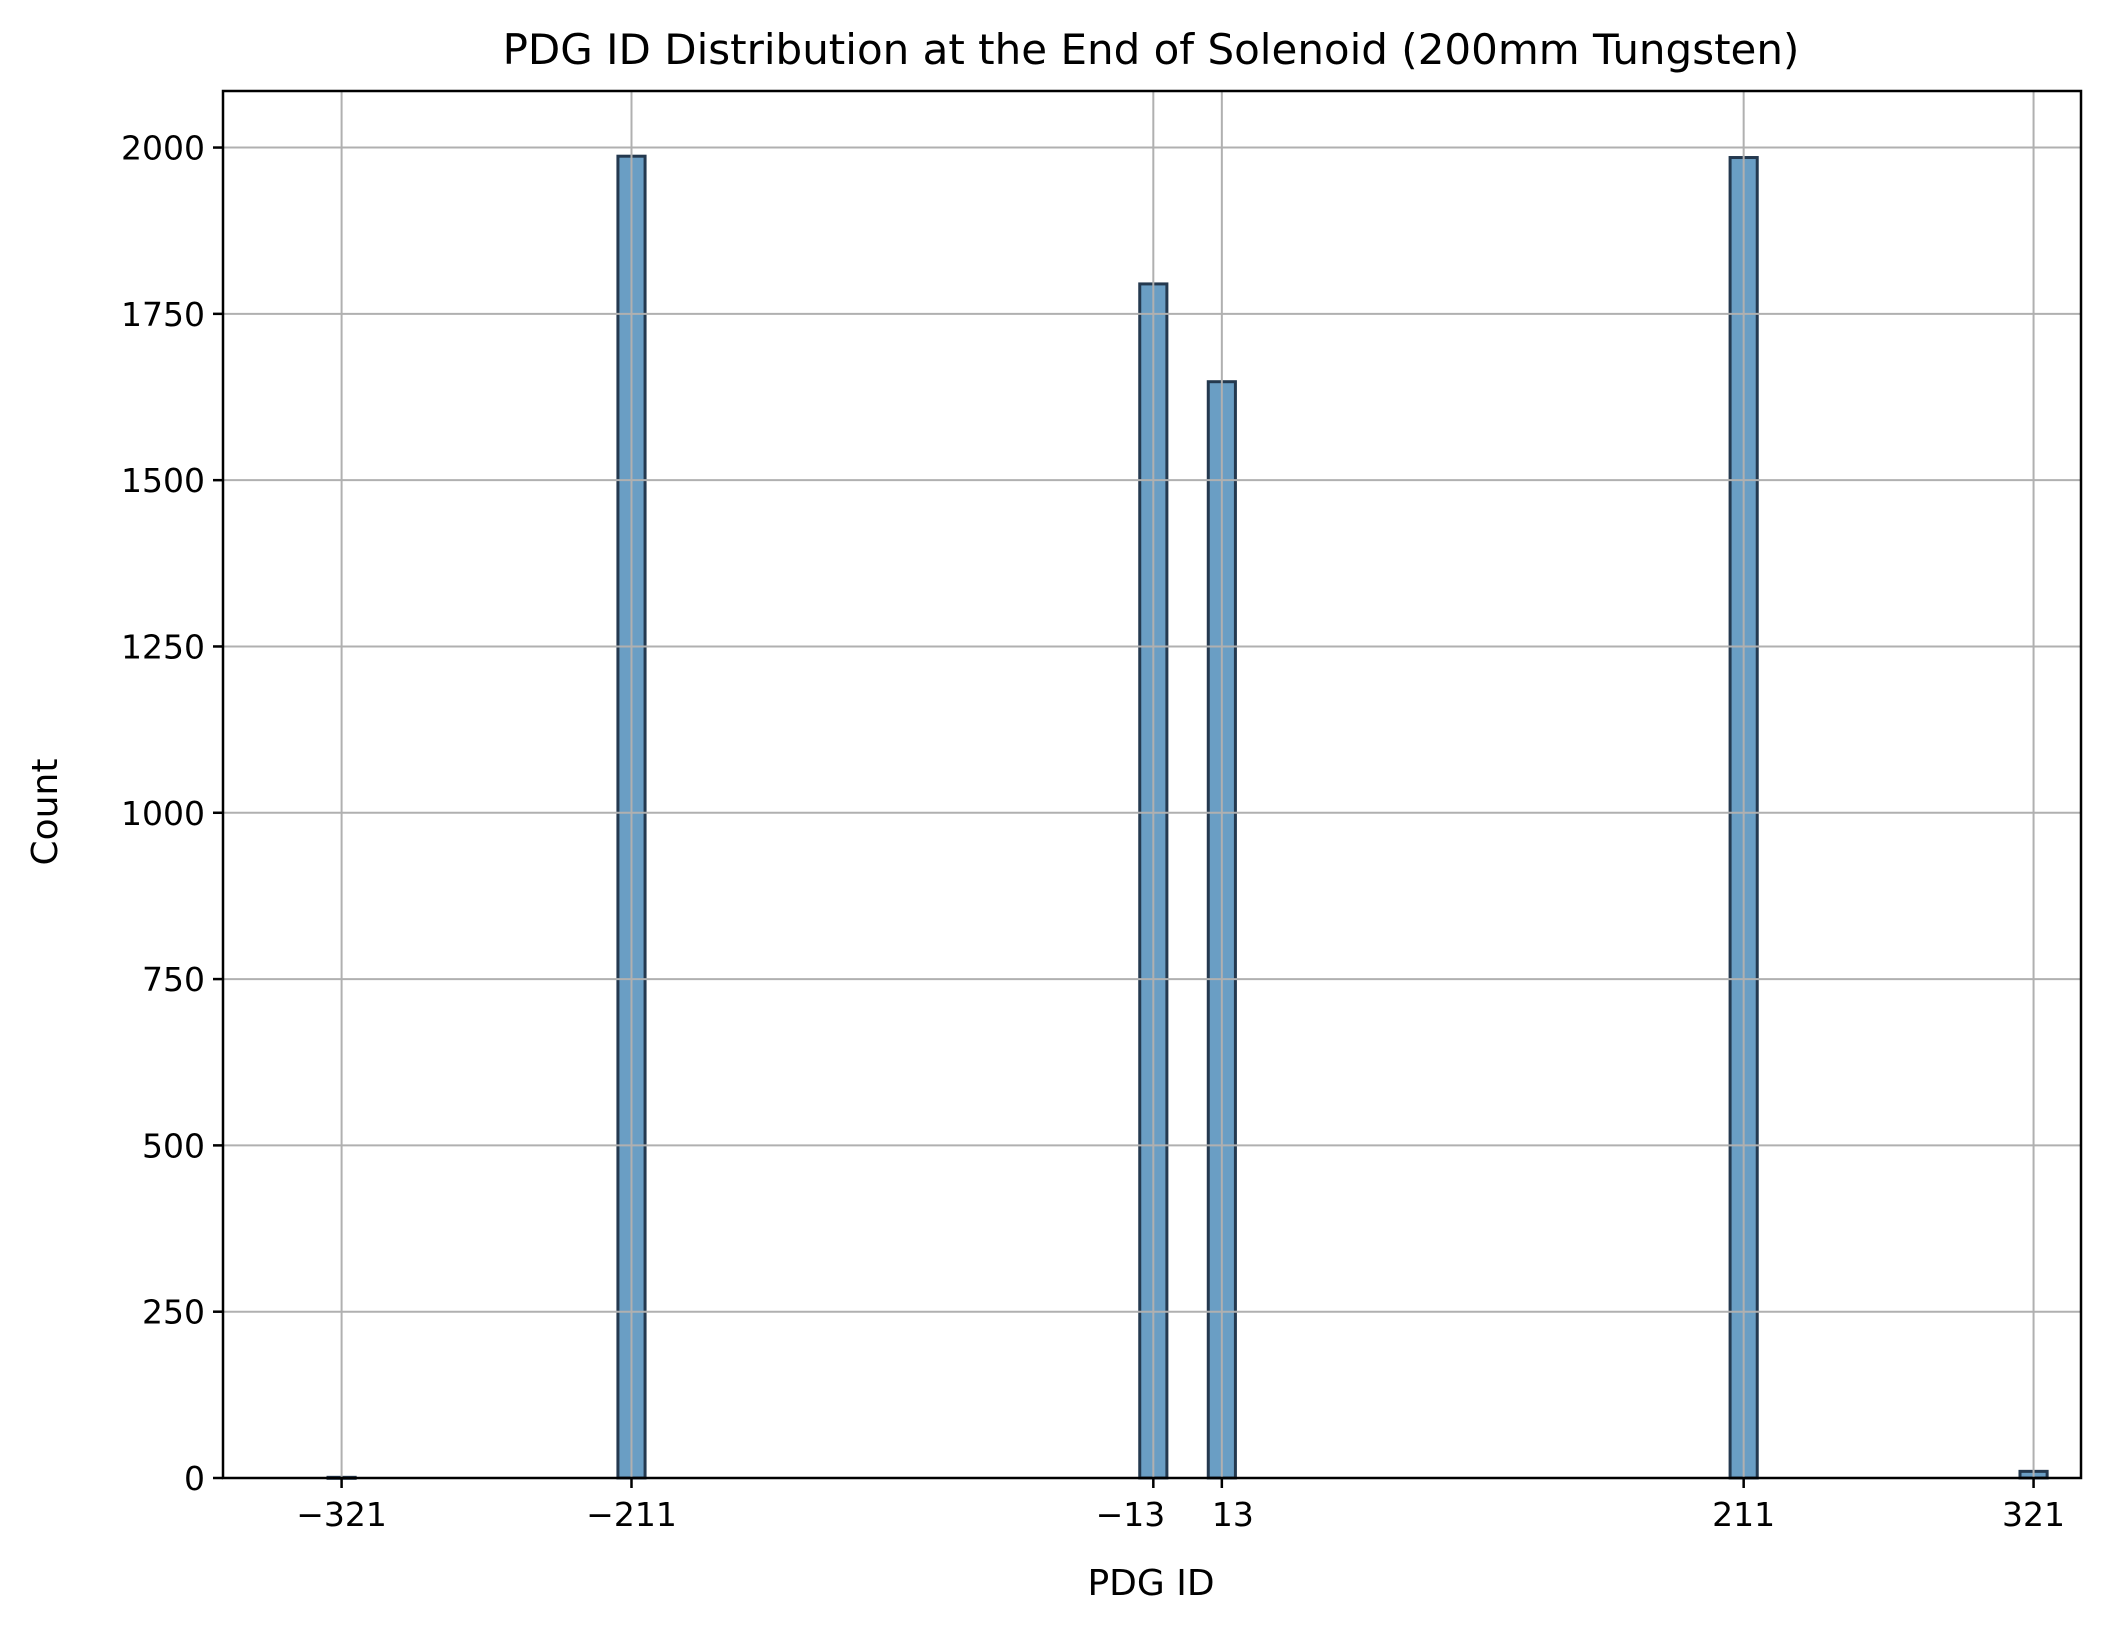 The height and width of the screenshot is (1634, 2111). I want to click on y-tick-label: 750, so click(173, 979).